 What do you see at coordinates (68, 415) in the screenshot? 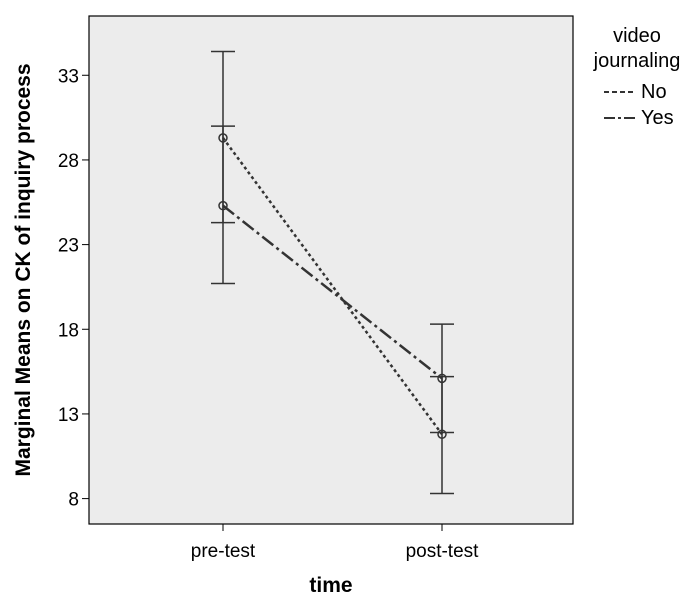
I see `y-tick-label-13: 13` at bounding box center [68, 415].